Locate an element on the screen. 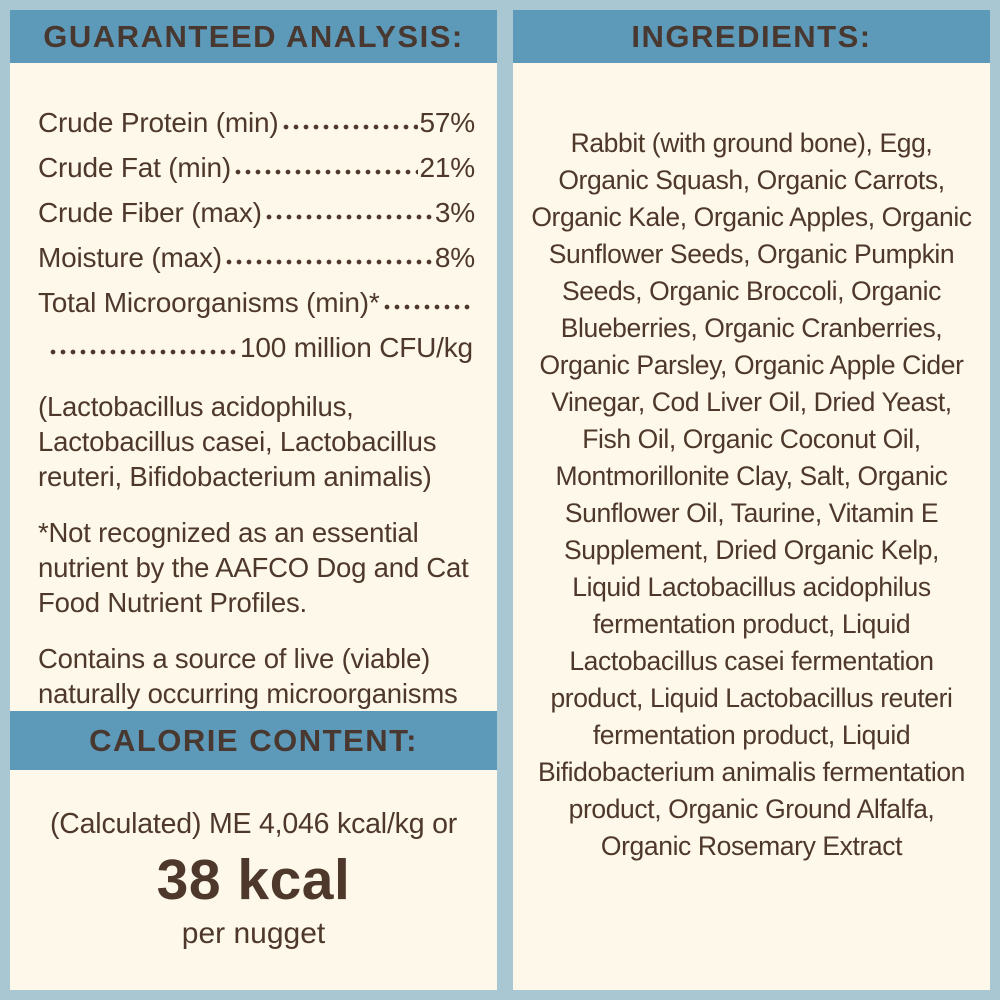 Image resolution: width=1000 pixels, height=1000 pixels. ingredients-header: INGREDIENTS: is located at coordinates (751, 36).